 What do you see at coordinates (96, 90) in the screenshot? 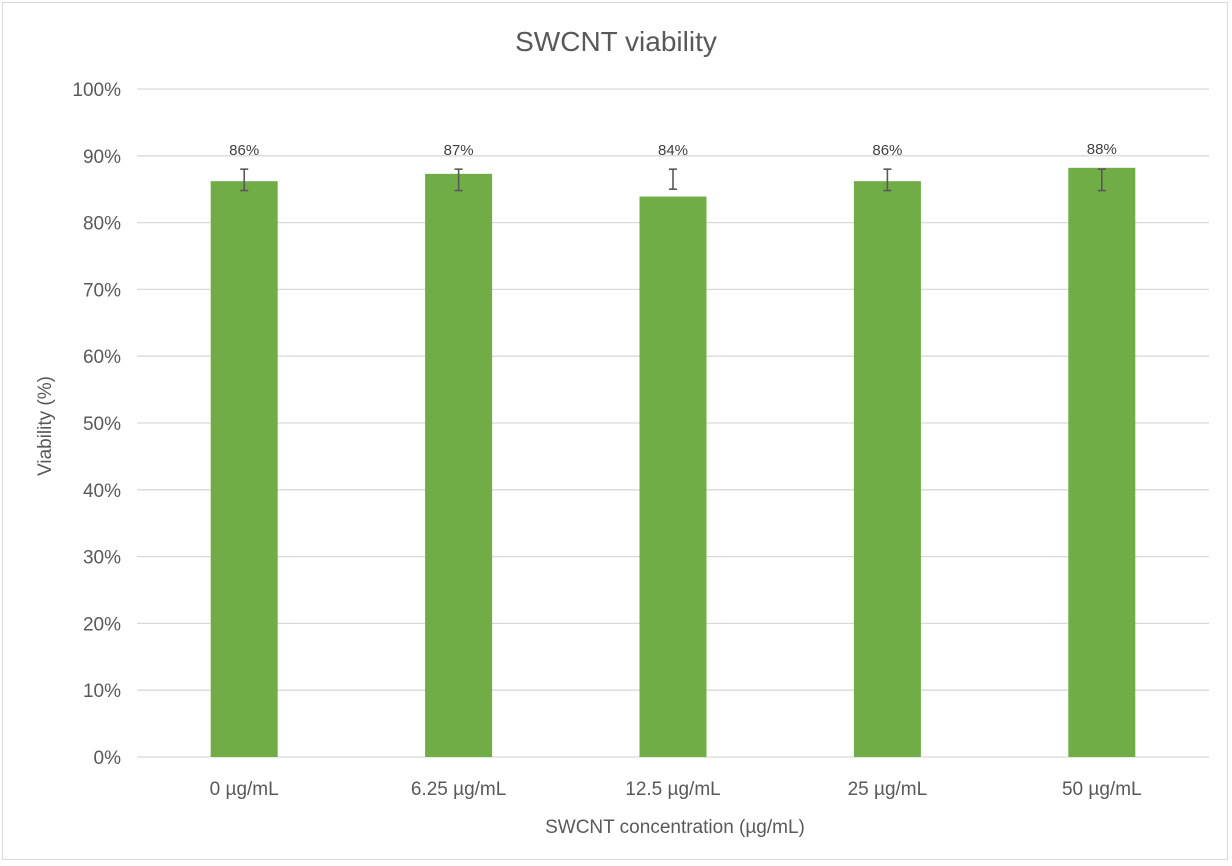
I see `y-tick-label: 100%` at bounding box center [96, 90].